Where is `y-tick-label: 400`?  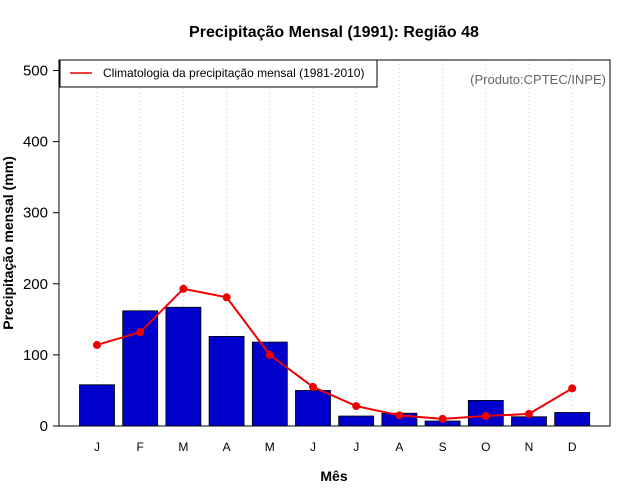
y-tick-label: 400 is located at coordinates (35, 142).